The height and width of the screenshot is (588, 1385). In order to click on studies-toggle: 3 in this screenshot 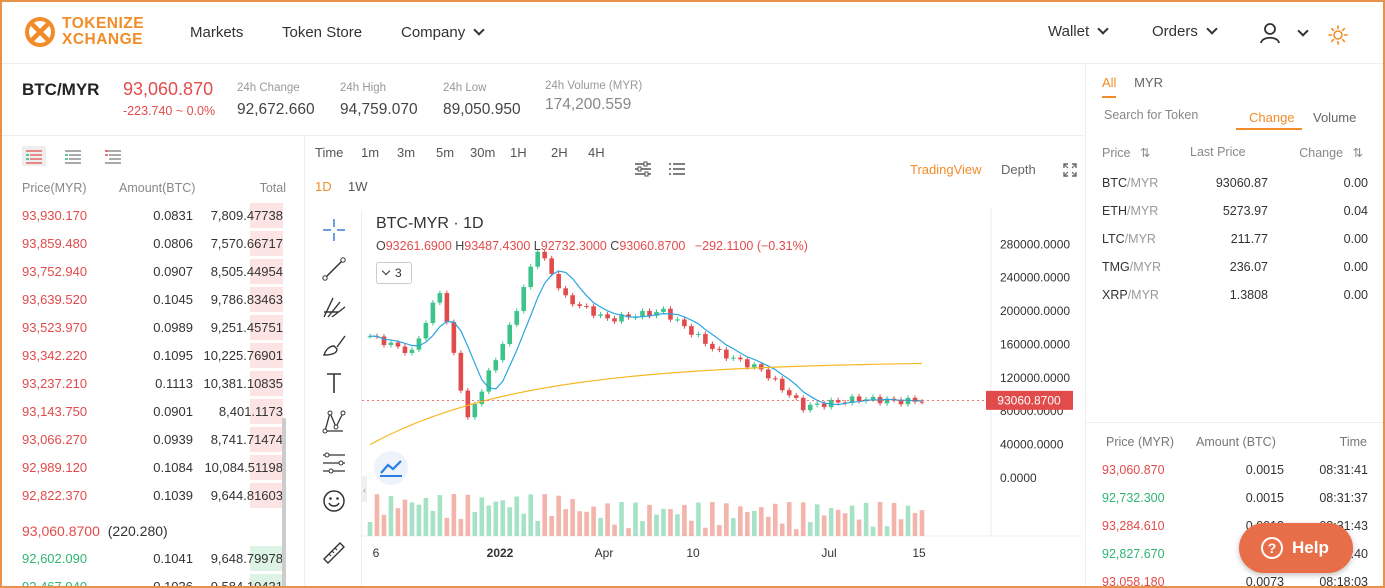, I will do `click(394, 273)`.